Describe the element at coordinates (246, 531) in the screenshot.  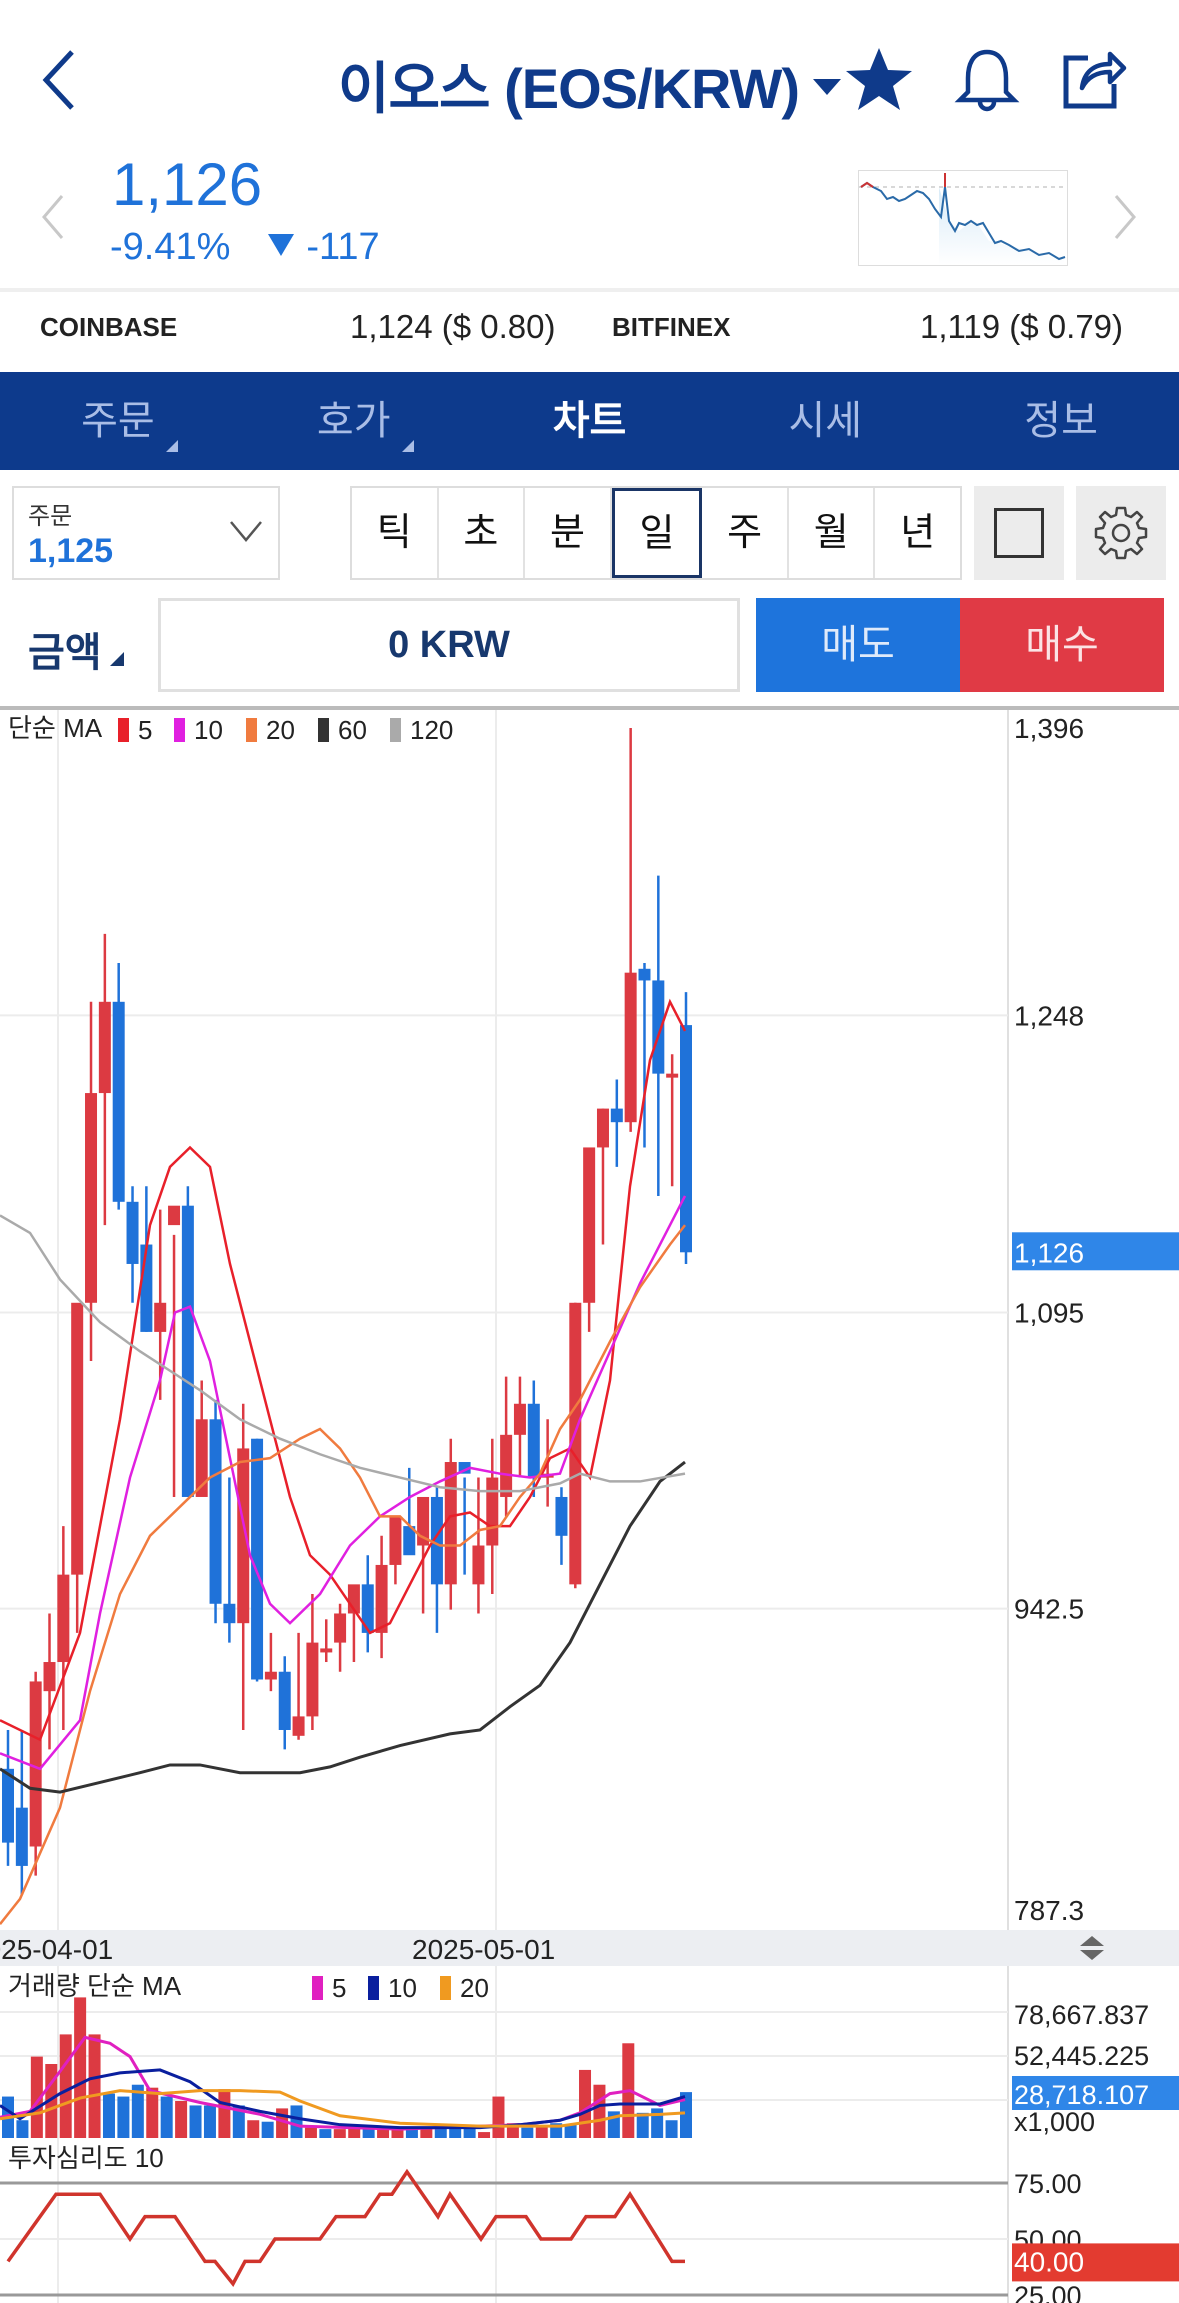
I see `chevron-down-icon` at that location.